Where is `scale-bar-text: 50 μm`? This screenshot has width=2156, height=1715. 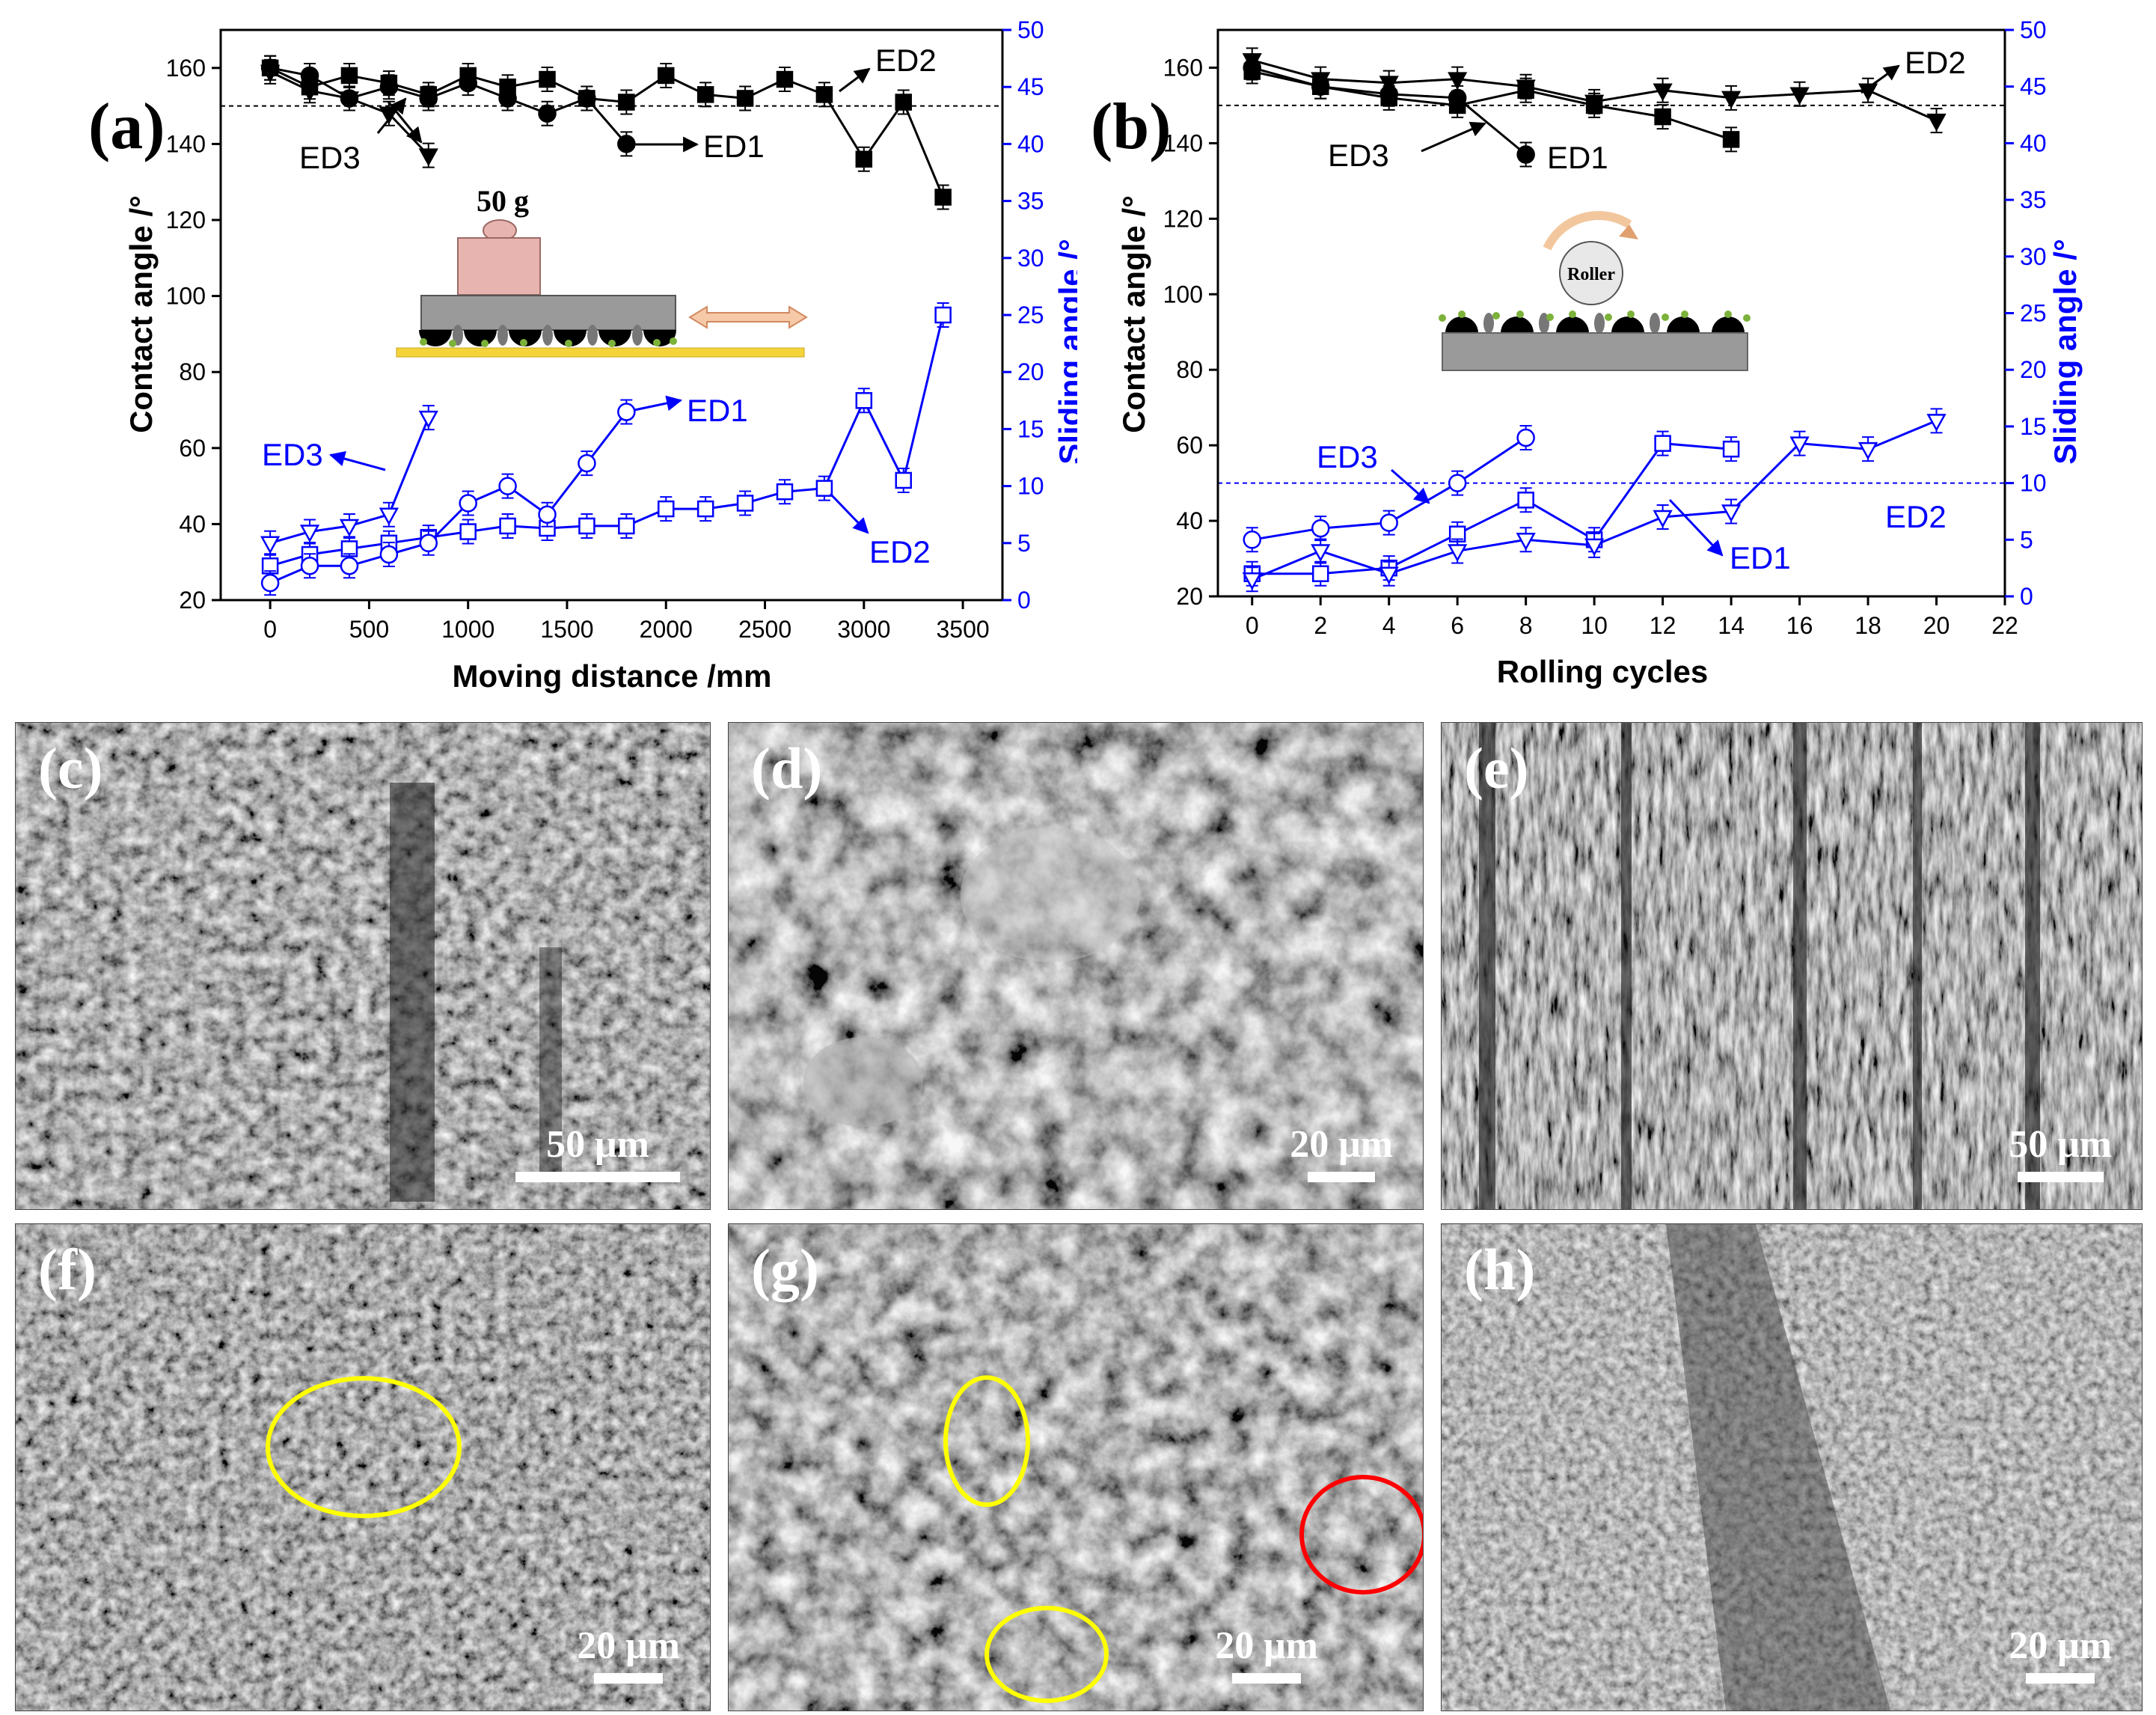 scale-bar-text: 50 μm is located at coordinates (597, 1144).